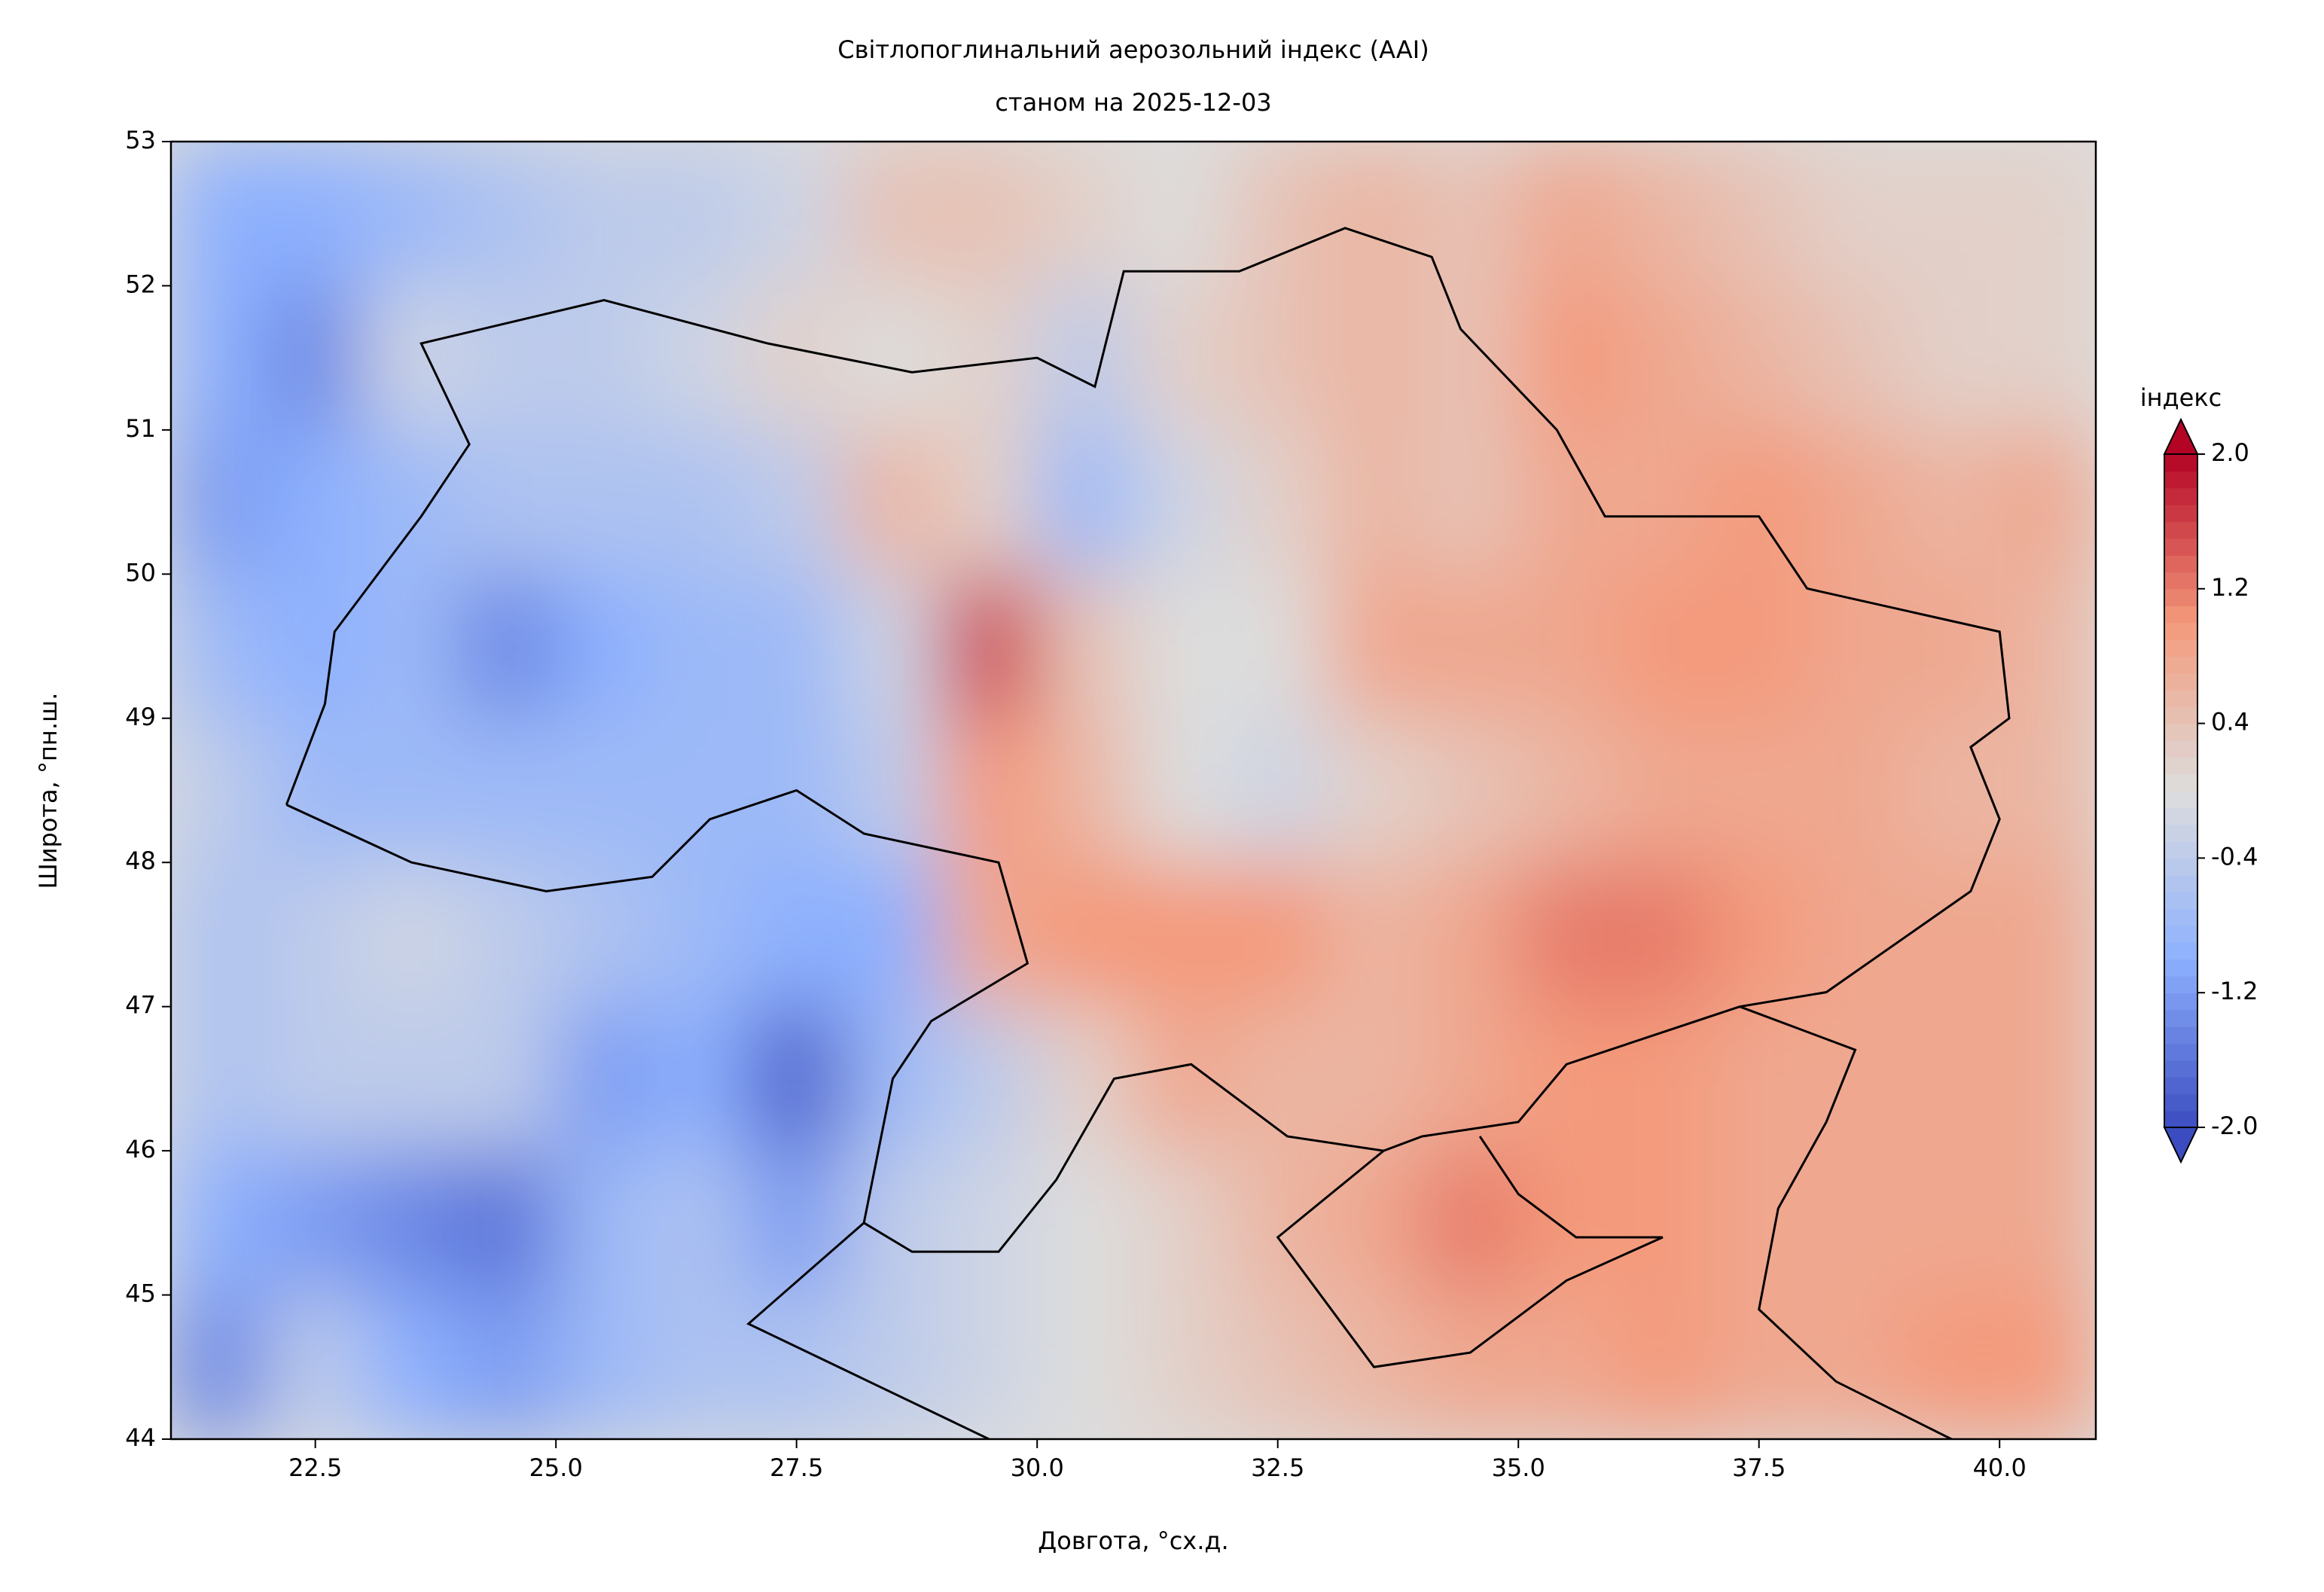 Image resolution: width=2324 pixels, height=1592 pixels. I want to click on y-tick-label: 47, so click(140, 1005).